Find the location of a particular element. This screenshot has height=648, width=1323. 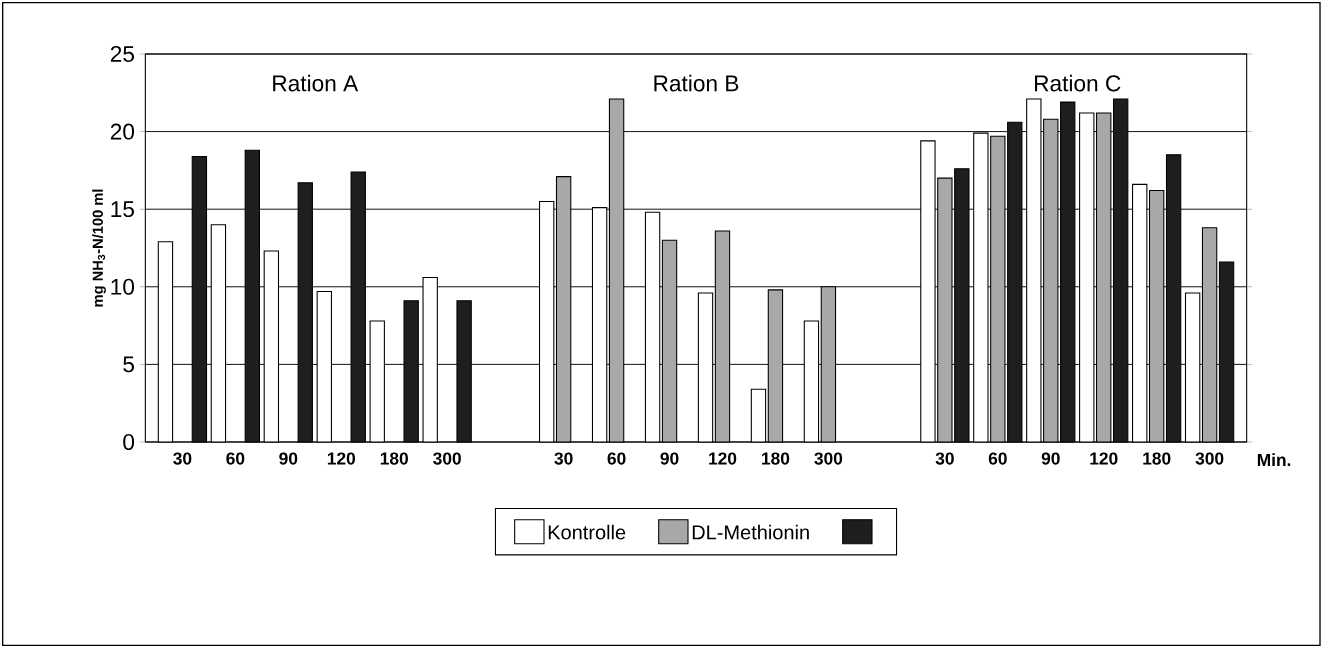

annotation: Ration C is located at coordinates (1078, 83).